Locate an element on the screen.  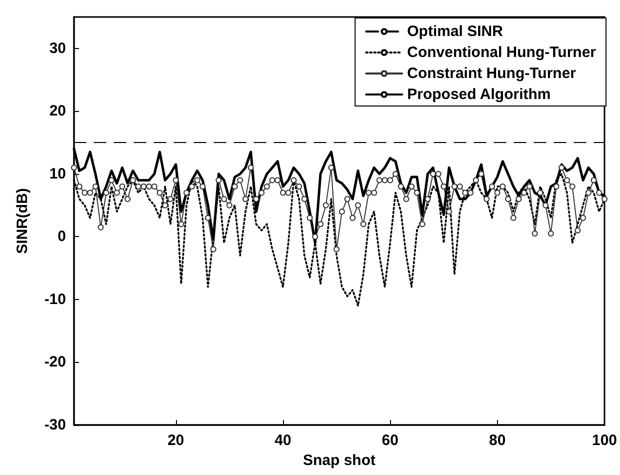
x-tick-label: 40 is located at coordinates (283, 440).